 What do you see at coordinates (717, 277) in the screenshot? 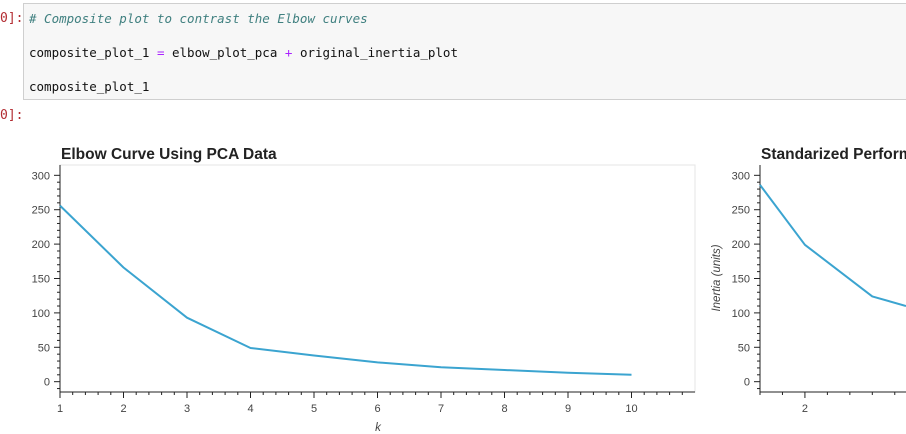
I see `plot2-ylabel: Inertia (units)` at bounding box center [717, 277].